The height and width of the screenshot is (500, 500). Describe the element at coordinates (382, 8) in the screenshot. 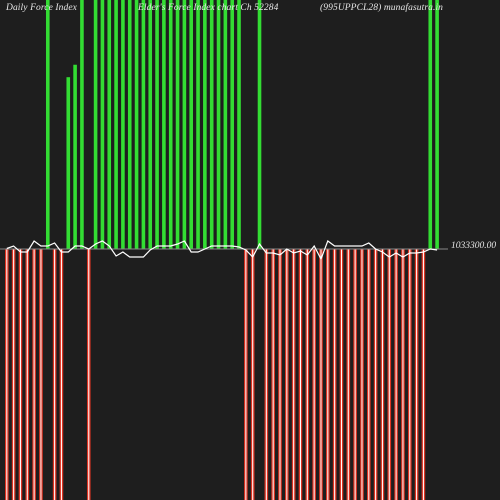

I see `chart-header-right: (995UPPCL28) munafasutra.in` at that location.